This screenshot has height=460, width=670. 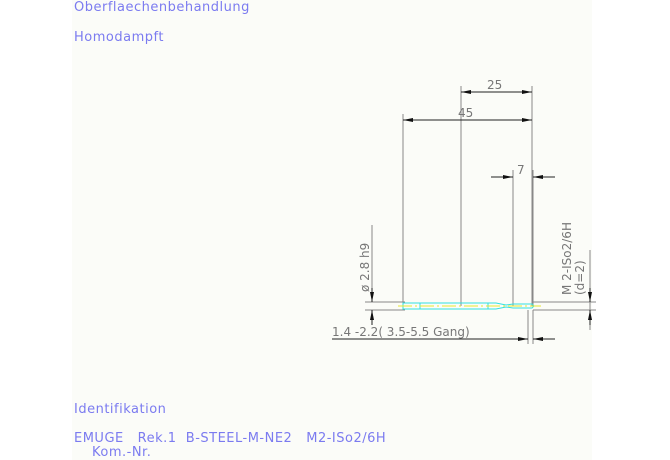 What do you see at coordinates (521, 170) in the screenshot?
I see `dim-7-text: 7` at bounding box center [521, 170].